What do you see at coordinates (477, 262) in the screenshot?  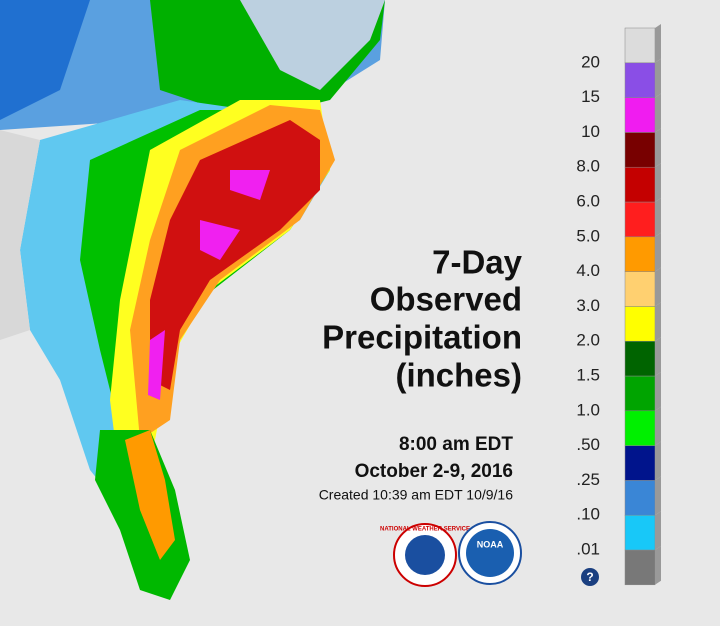 I see `title-line: 7-Day` at bounding box center [477, 262].